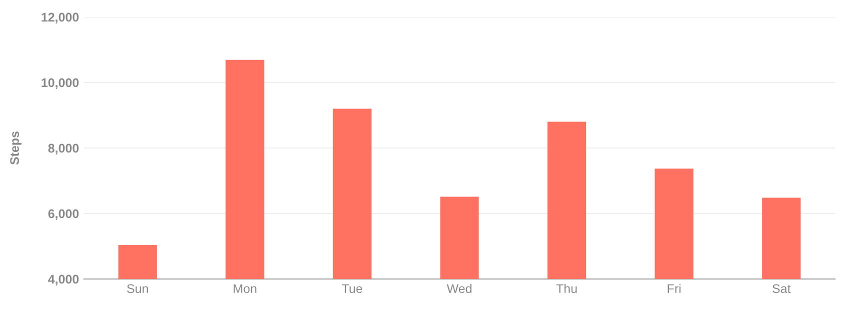 This screenshot has width=862, height=309. Describe the element at coordinates (60, 18) in the screenshot. I see `y-tick-label: 12,000` at that location.